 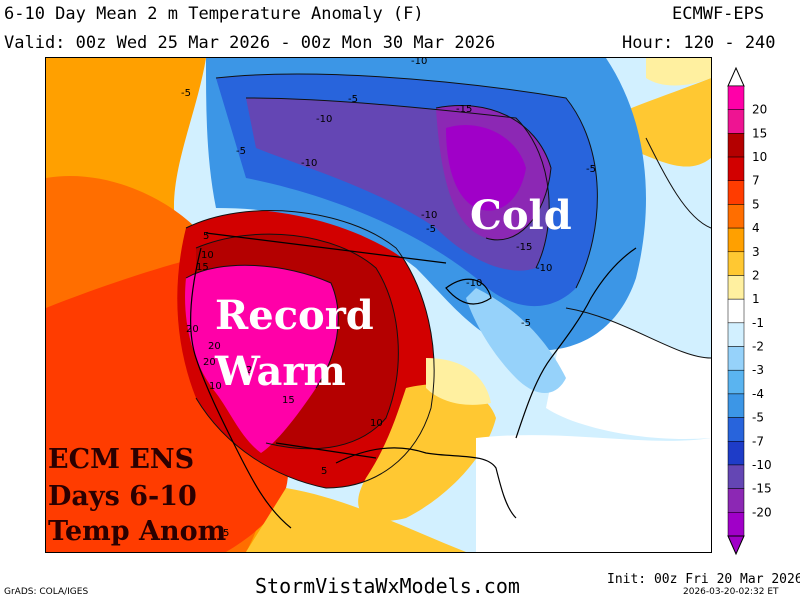 I want to click on colorbar-tick-label: 5, so click(x=756, y=204).